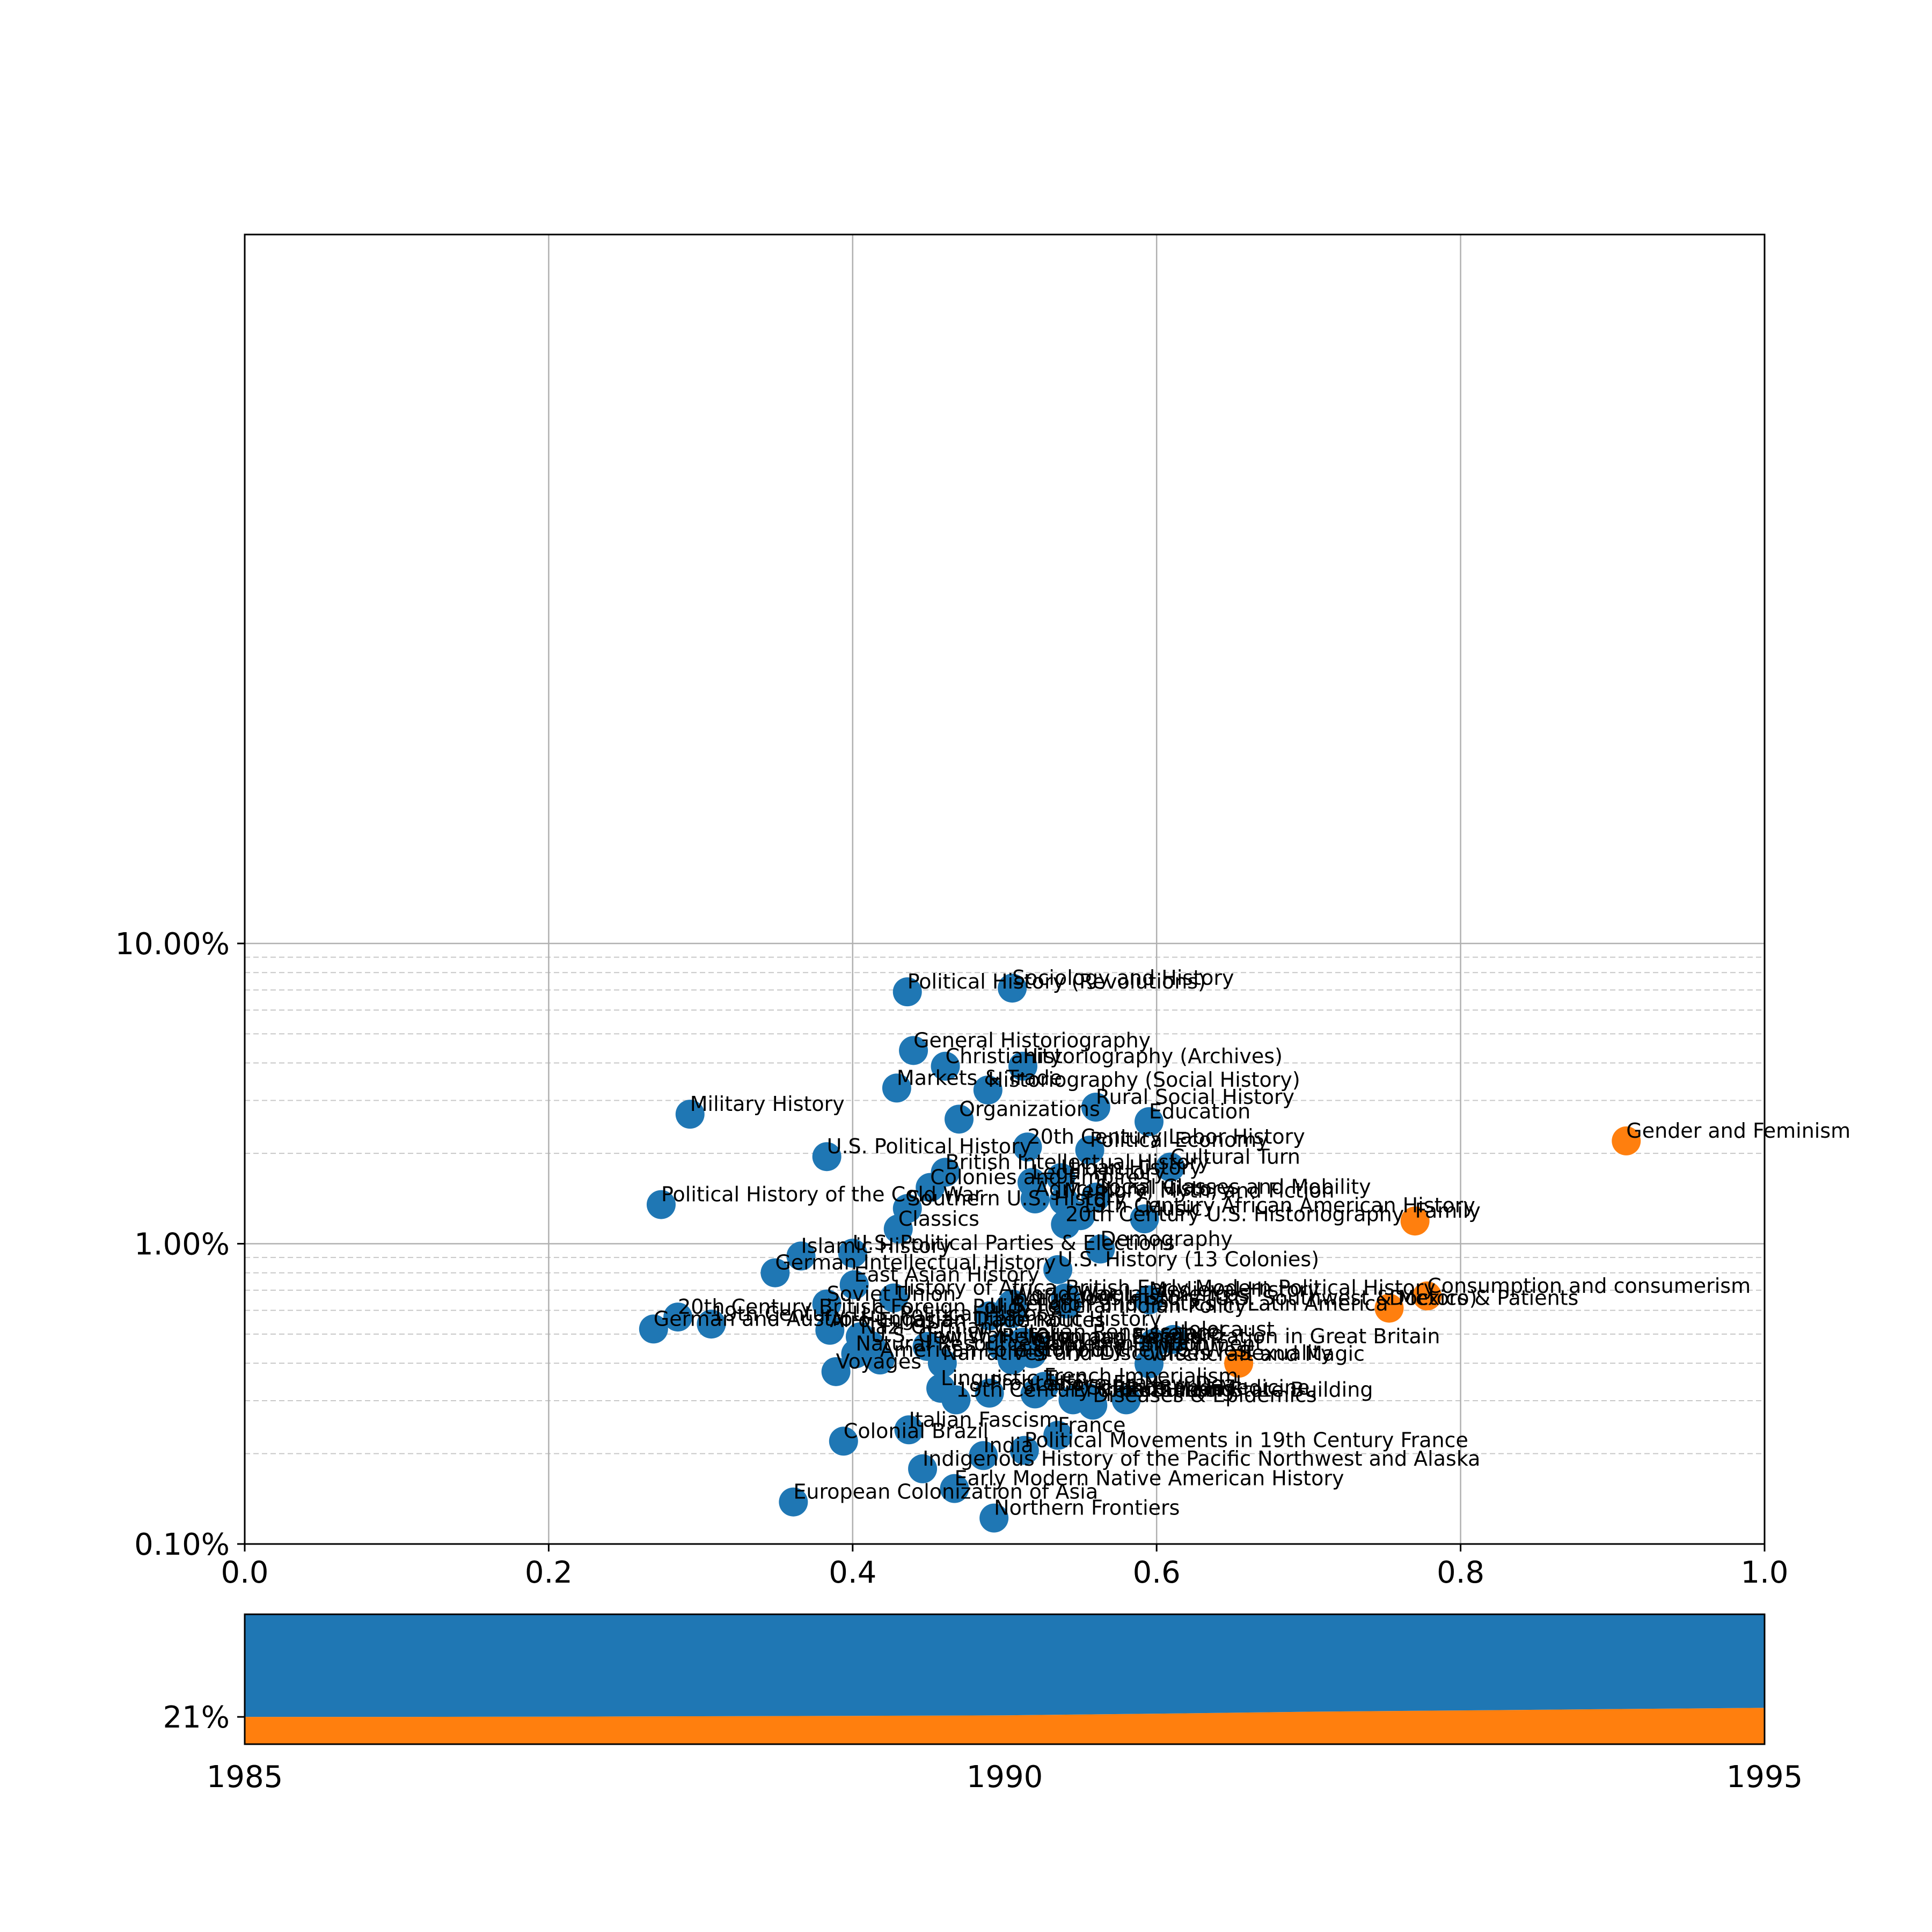 The image size is (1932, 1932). I want to click on point-label: Colonial Brazil, so click(916, 1431).